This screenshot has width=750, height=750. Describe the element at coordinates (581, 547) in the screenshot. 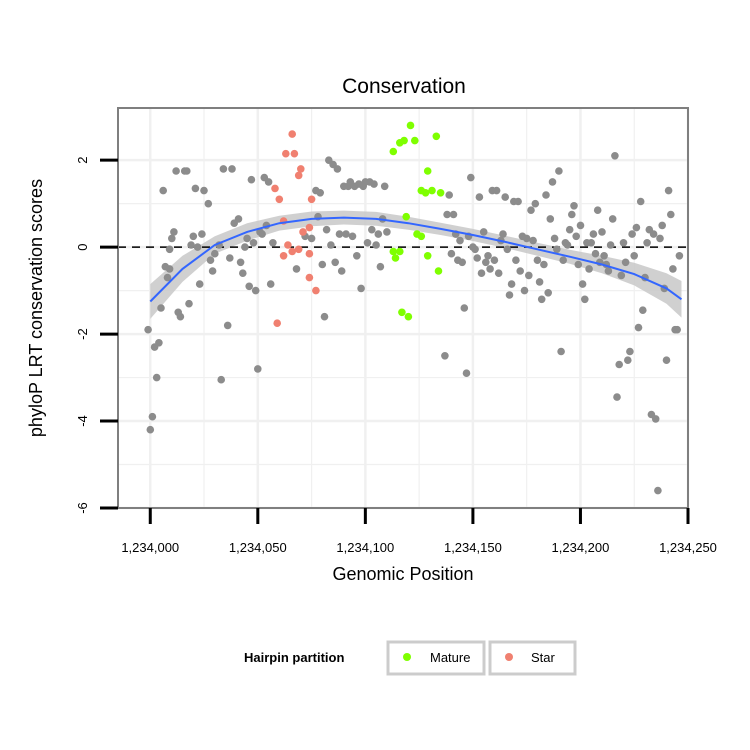

I see `x-tick-label: 1,234,200` at that location.